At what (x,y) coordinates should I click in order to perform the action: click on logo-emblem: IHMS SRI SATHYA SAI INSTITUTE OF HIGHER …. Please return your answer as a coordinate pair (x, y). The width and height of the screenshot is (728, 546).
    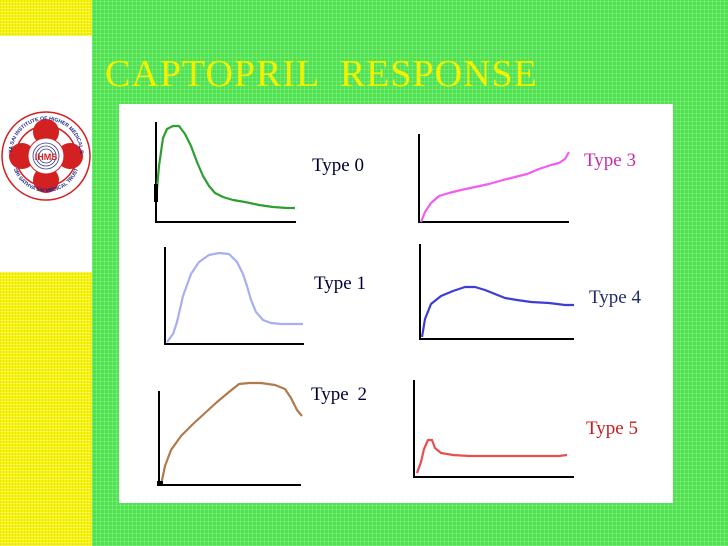
    Looking at the image, I should click on (45, 116).